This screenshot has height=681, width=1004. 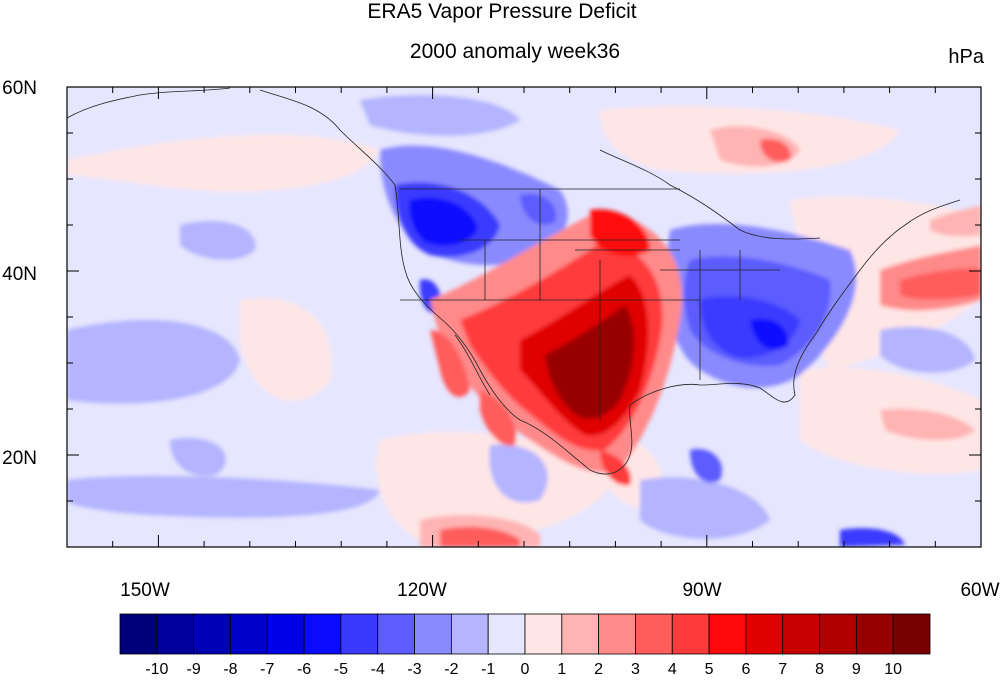 What do you see at coordinates (194, 669) in the screenshot?
I see `colorbar-label: -9` at bounding box center [194, 669].